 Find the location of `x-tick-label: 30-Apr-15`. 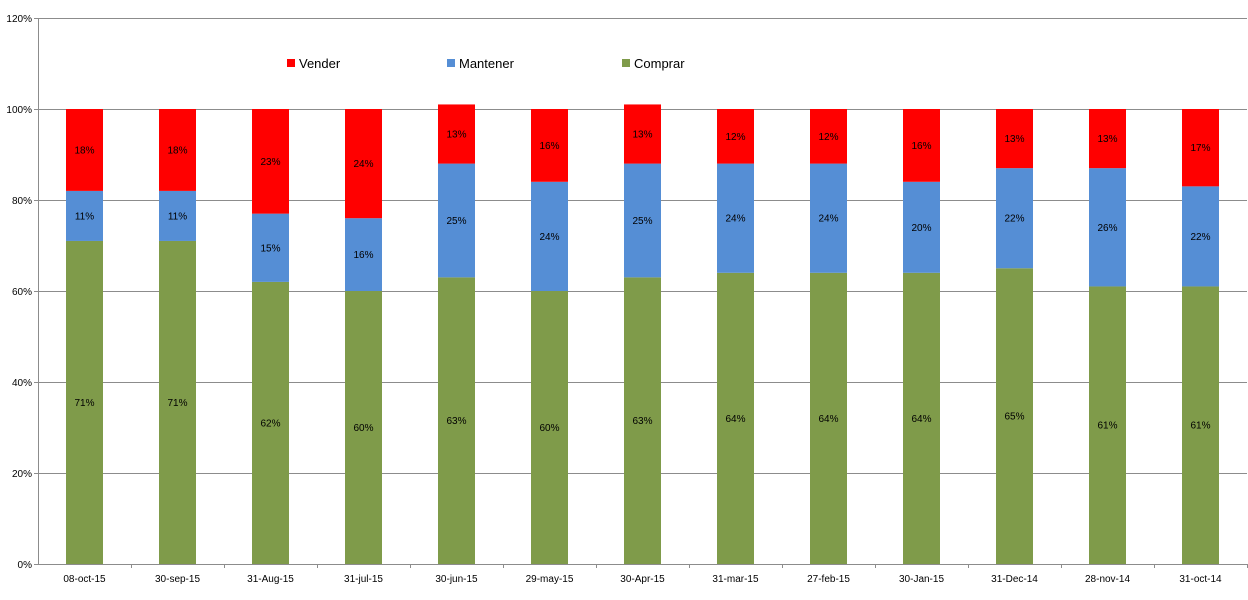

x-tick-label: 30-Apr-15 is located at coordinates (642, 579).